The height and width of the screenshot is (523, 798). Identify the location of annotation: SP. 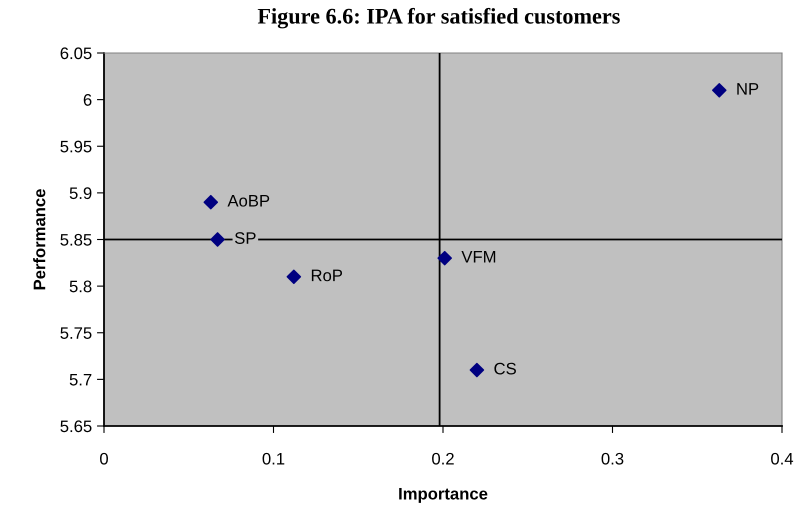
(245, 238).